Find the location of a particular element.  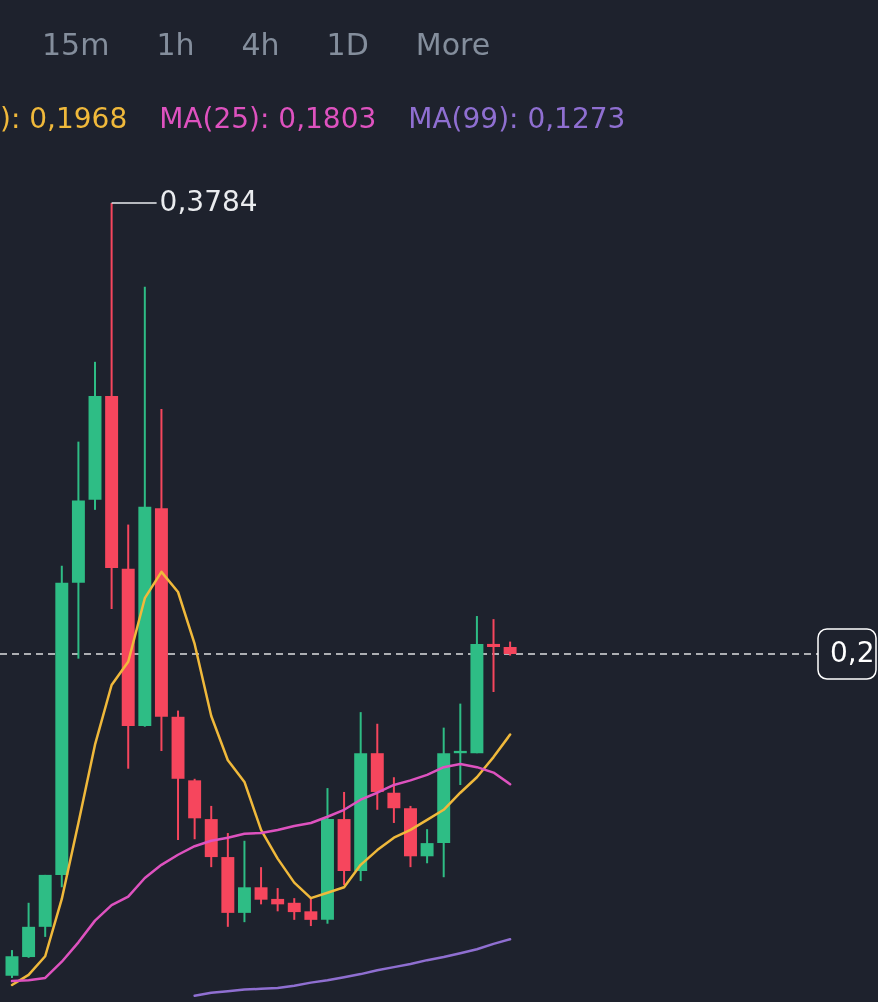

text: MA(25): 0,1803 is located at coordinates (268, 118).